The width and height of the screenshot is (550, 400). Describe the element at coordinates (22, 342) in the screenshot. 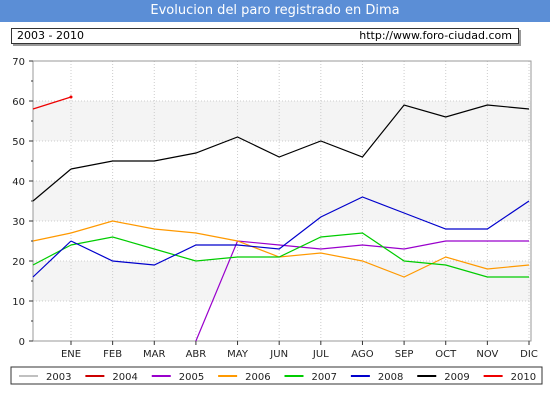

I see `y-tick-label: 0` at that location.